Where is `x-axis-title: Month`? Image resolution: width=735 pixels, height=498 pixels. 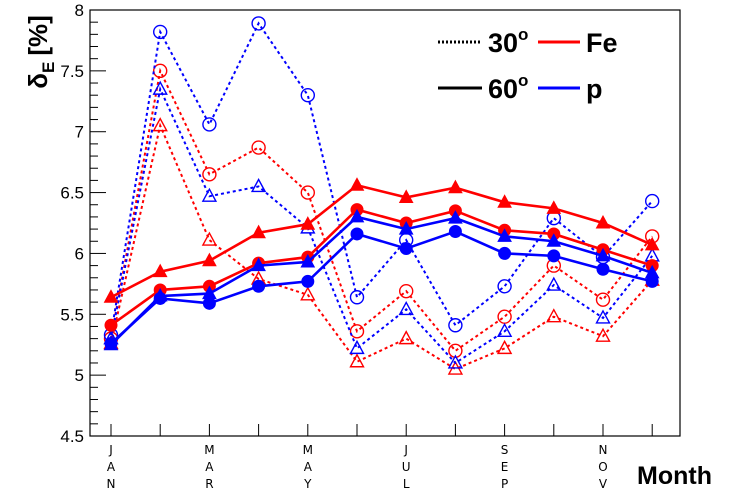 x-axis-title: Month is located at coordinates (674, 476).